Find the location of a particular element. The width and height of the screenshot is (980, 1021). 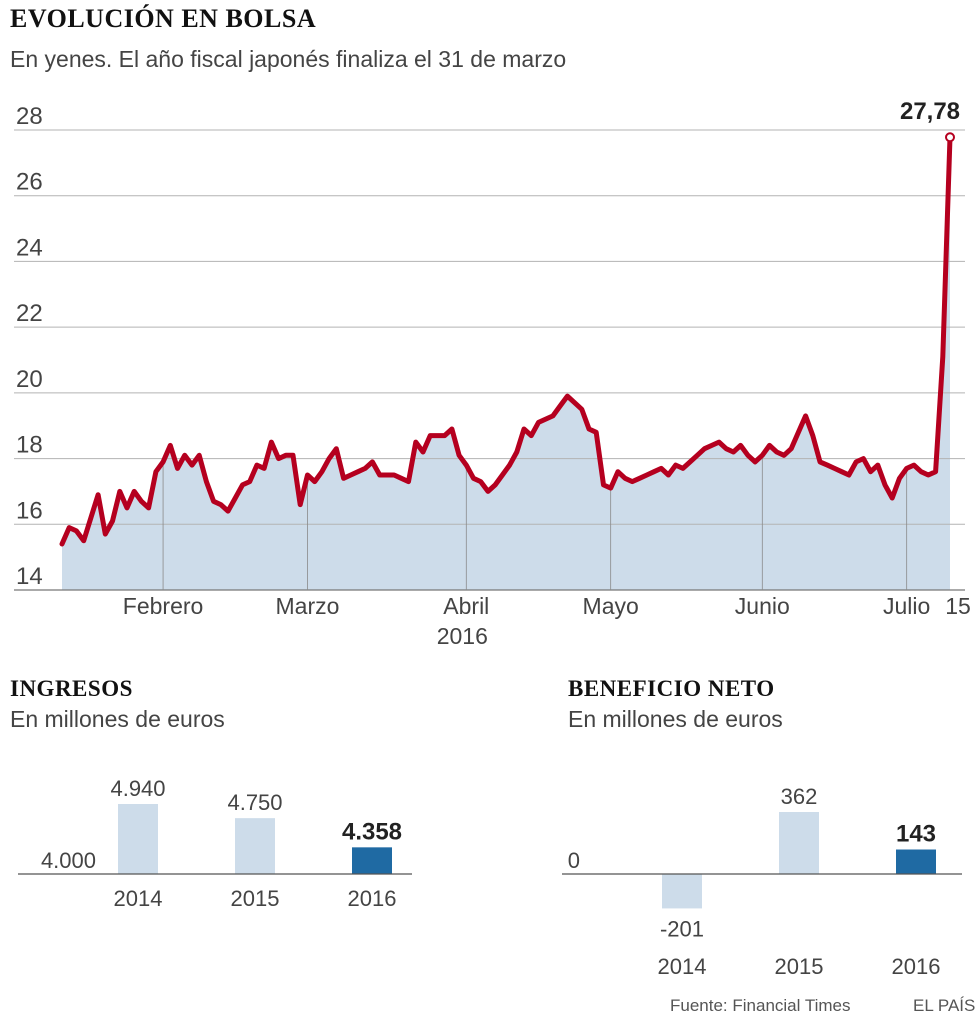

revenue-subtitle: En millones de euros is located at coordinates (117, 719).